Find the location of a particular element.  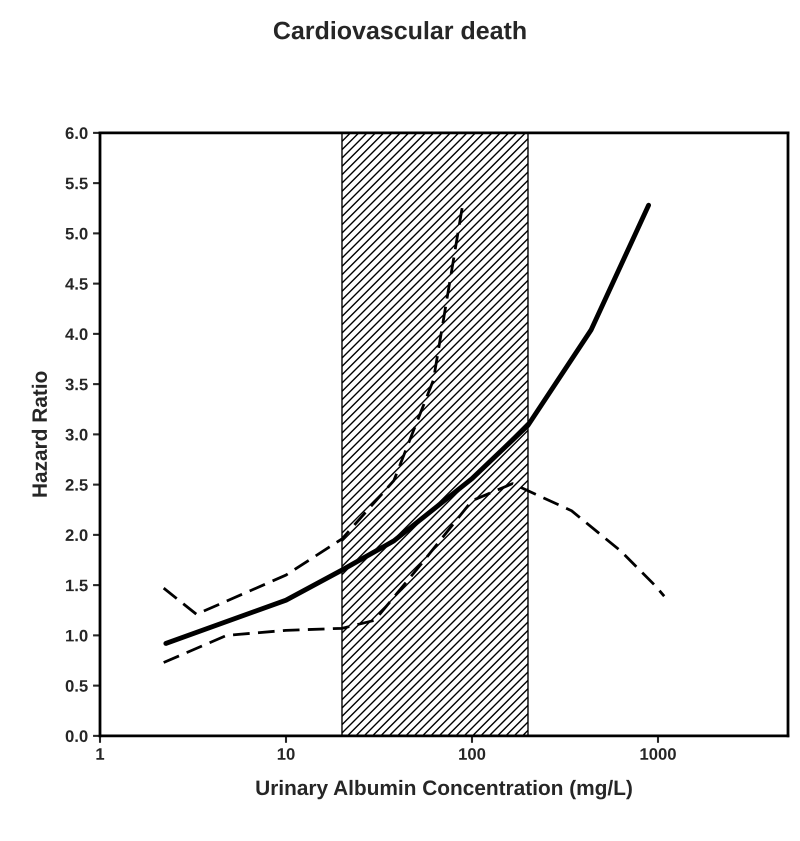

y-tick-label: 2.0 is located at coordinates (77, 535).